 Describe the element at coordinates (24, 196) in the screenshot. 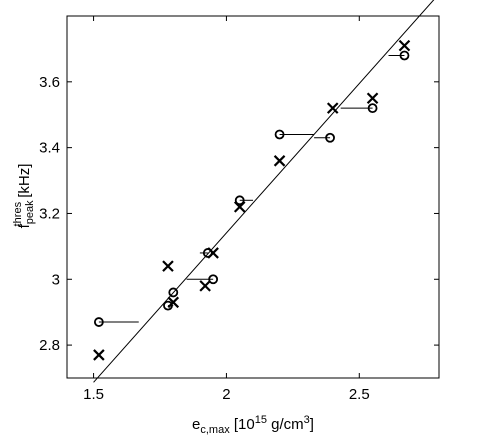

I see `y-axis-title: fpeakthres [kHz]` at that location.